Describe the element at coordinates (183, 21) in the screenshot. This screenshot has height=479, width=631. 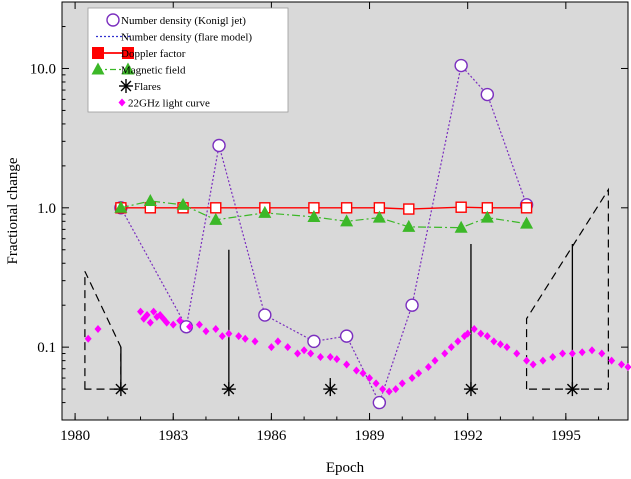
I see `legend-label: Number density (Konigl jet)` at that location.